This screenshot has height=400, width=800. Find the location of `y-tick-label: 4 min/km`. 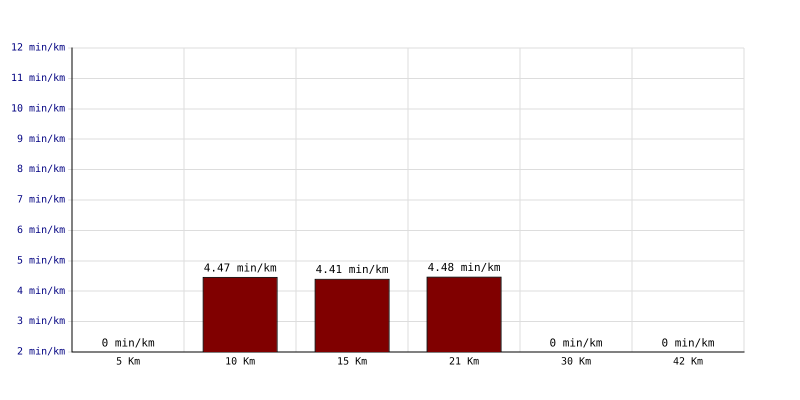

y-tick-label: 4 min/km is located at coordinates (41, 291).